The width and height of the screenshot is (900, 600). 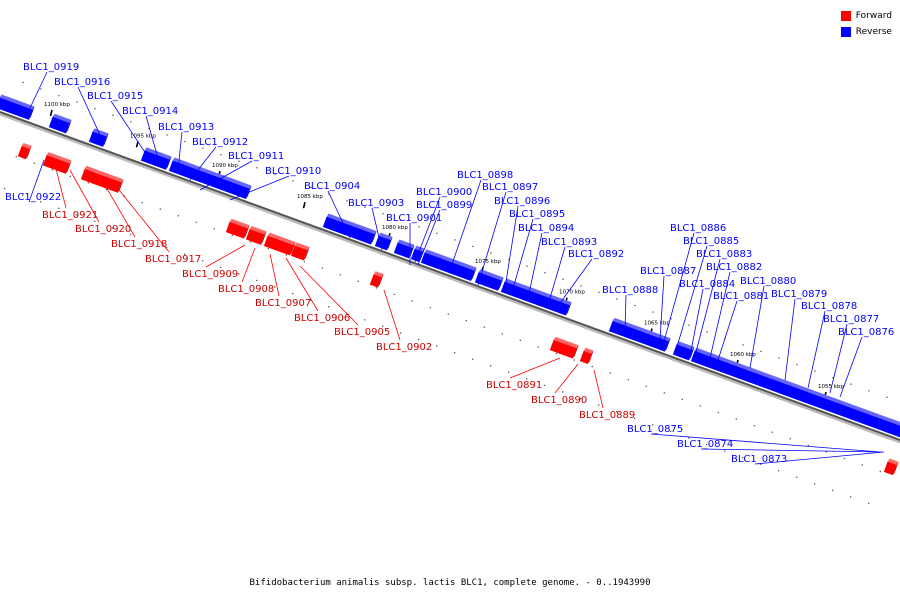 I want to click on gene-label-reverse: BLC1_0912, so click(x=220, y=142).